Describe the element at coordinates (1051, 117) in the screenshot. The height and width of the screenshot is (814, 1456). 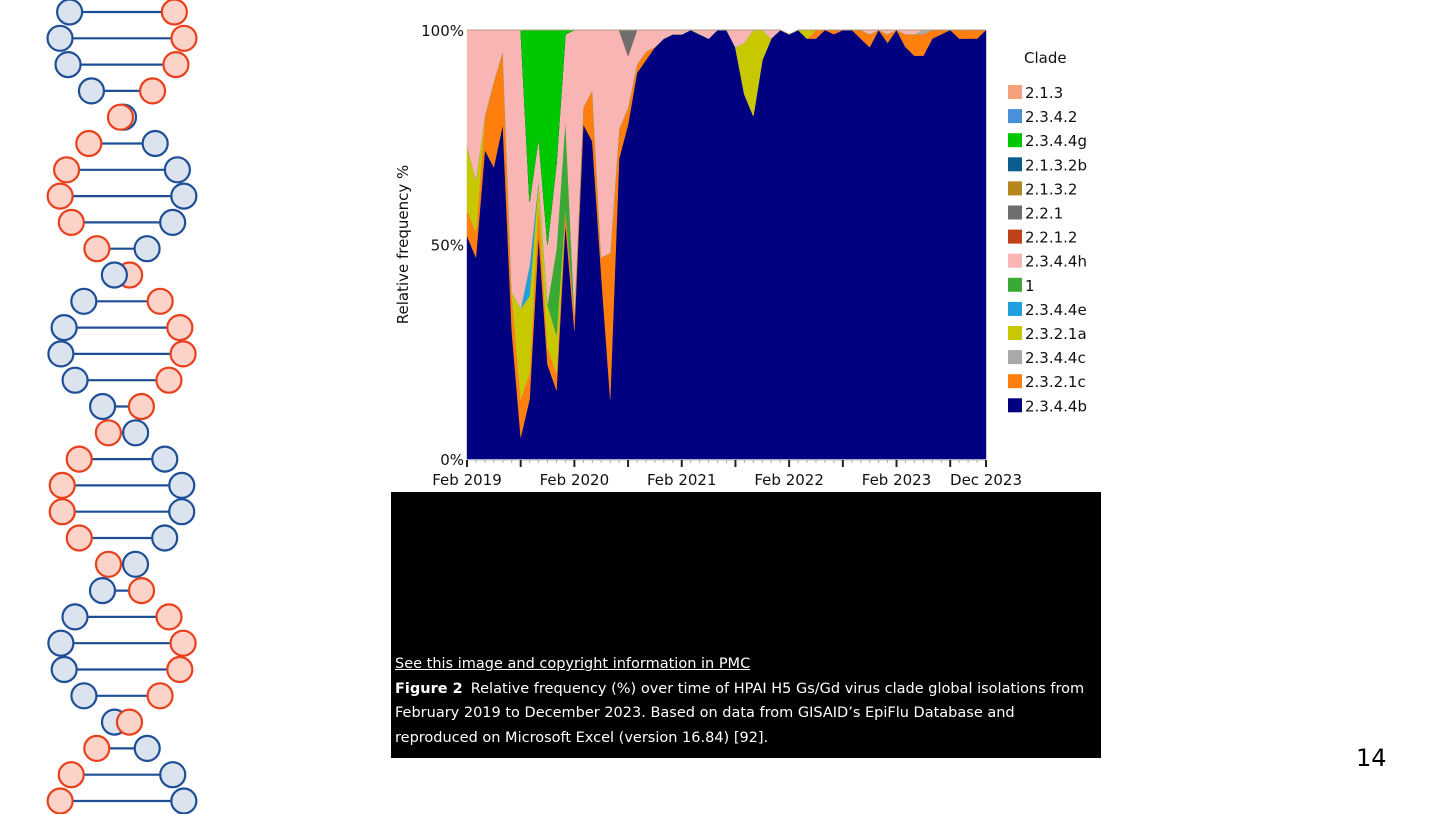
I see `legend-label: 2.3.4.2` at that location.